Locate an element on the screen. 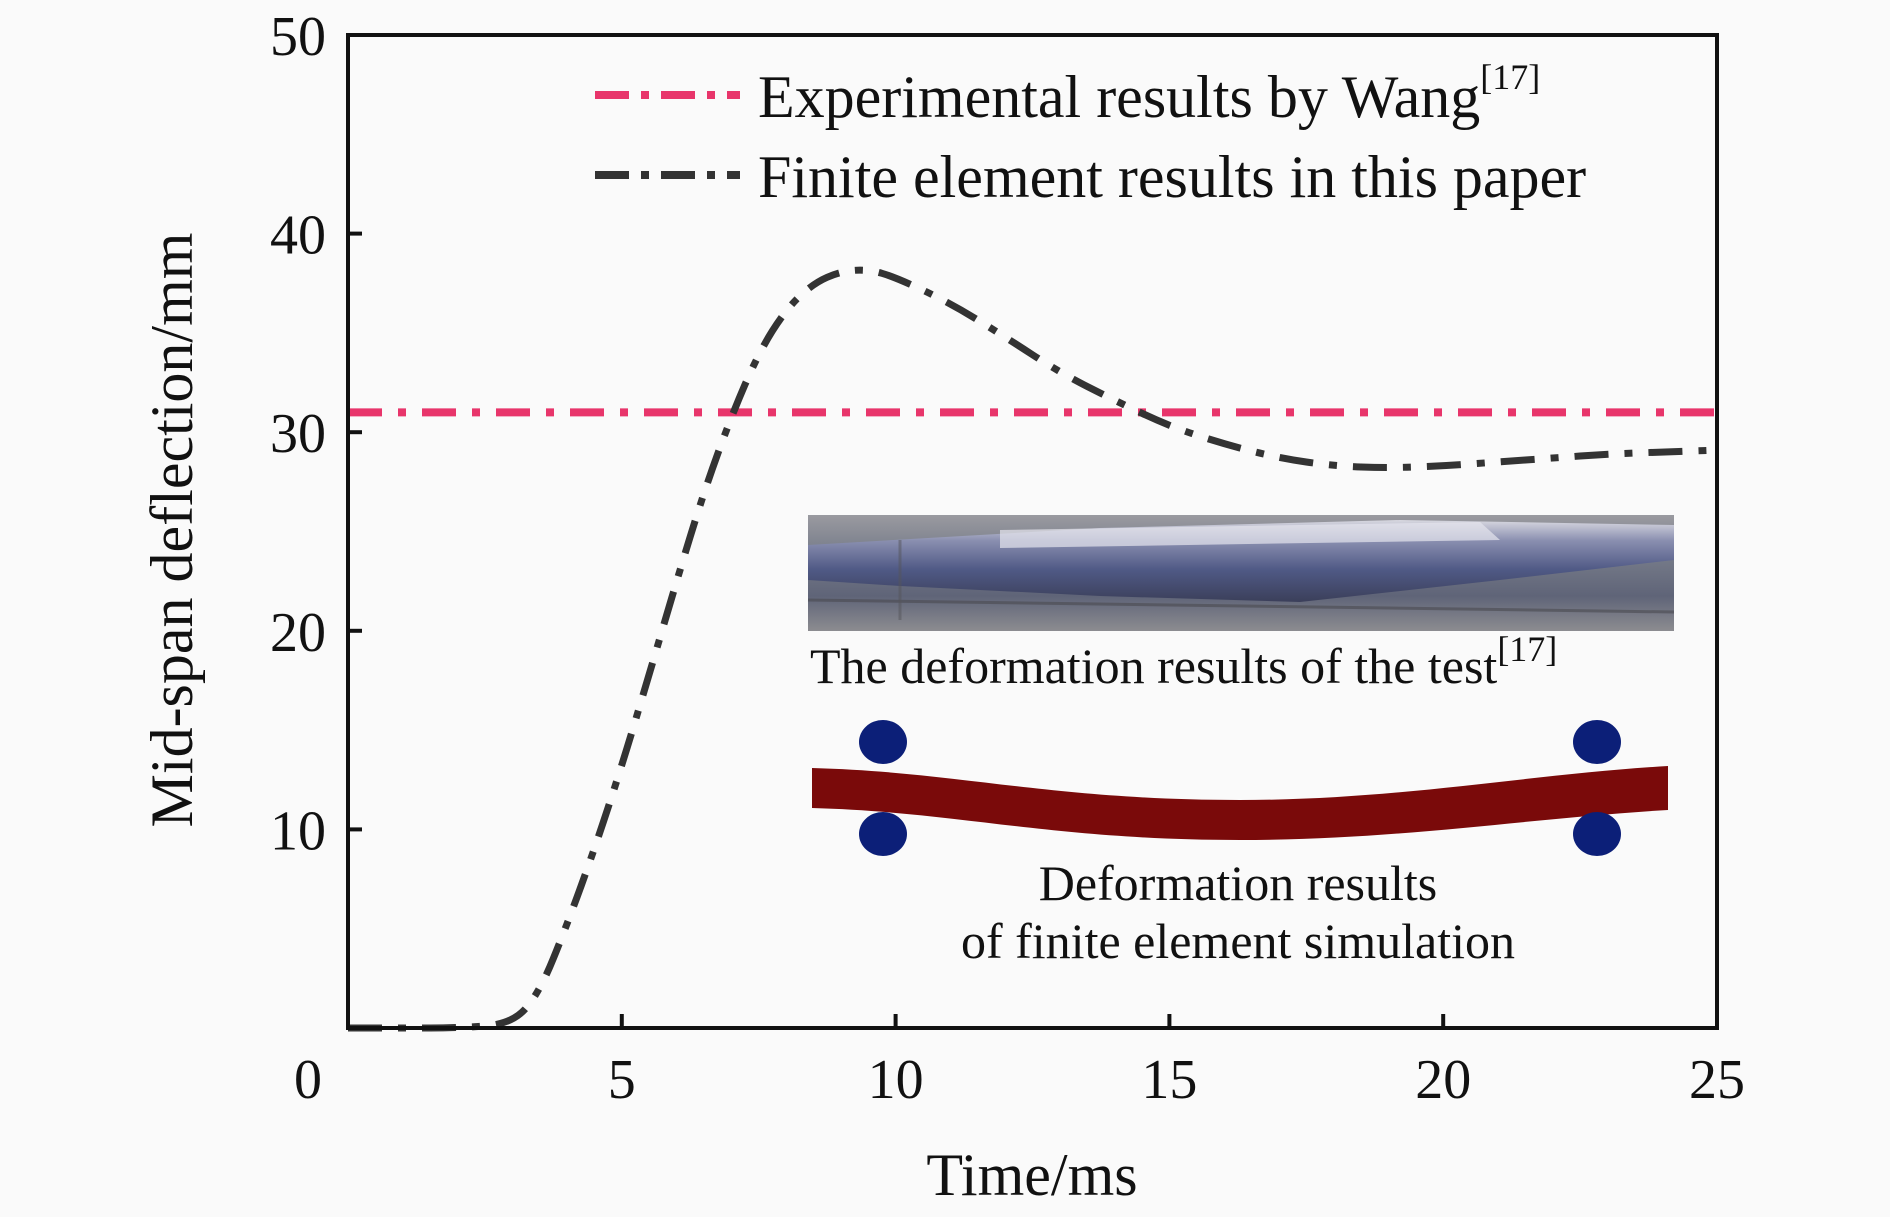  inset-fe-caption-line1: Deformation results is located at coordinates (1238, 883).